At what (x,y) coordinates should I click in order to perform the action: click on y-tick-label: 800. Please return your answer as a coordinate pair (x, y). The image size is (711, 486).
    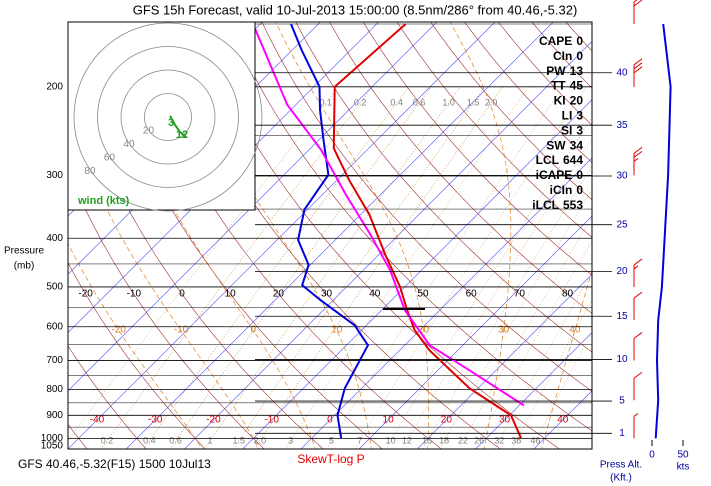
    Looking at the image, I should click on (54, 389).